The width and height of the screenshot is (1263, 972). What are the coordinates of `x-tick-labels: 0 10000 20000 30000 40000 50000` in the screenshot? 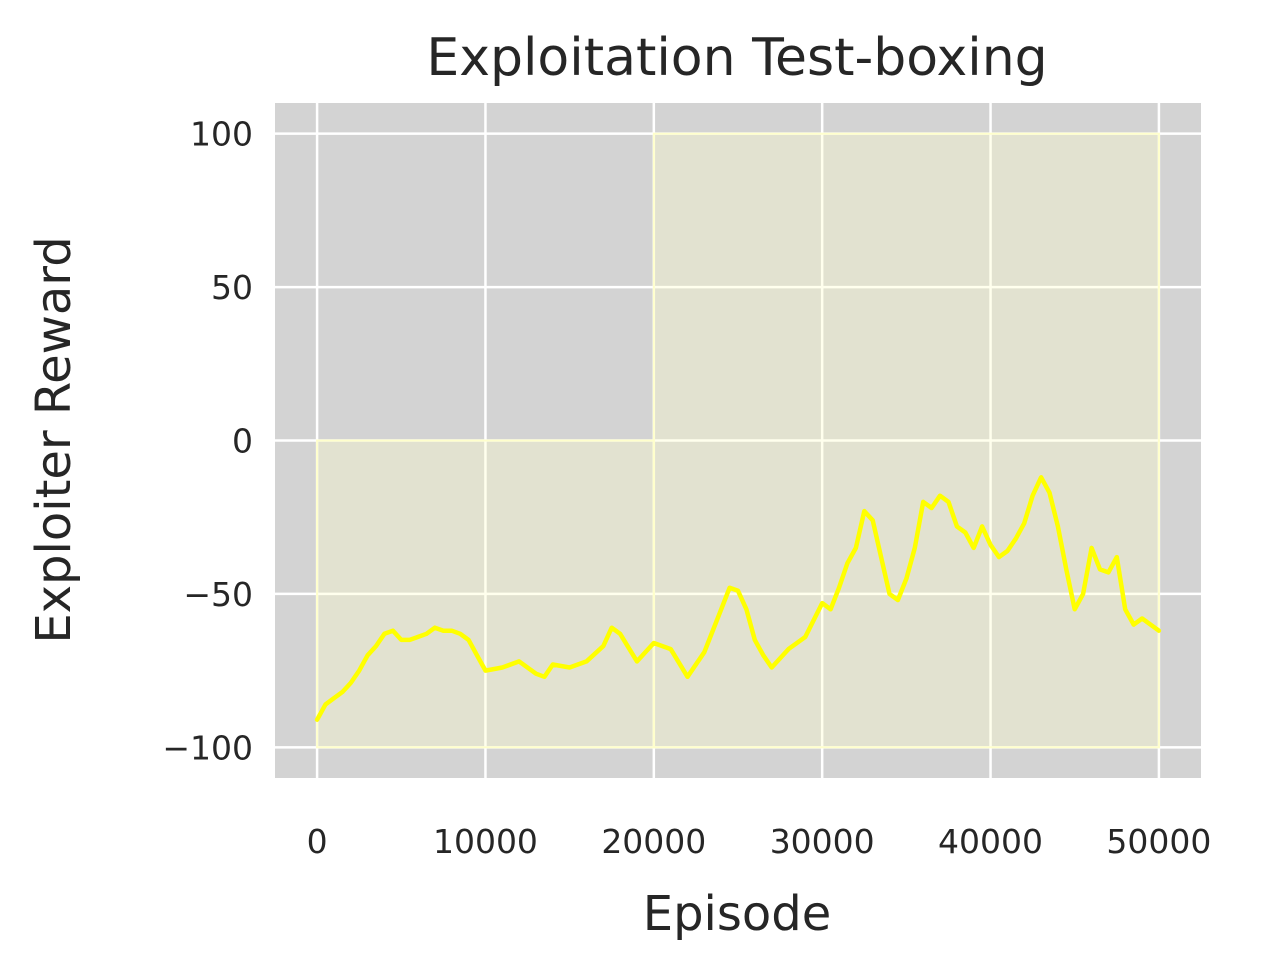 It's located at (759, 841).